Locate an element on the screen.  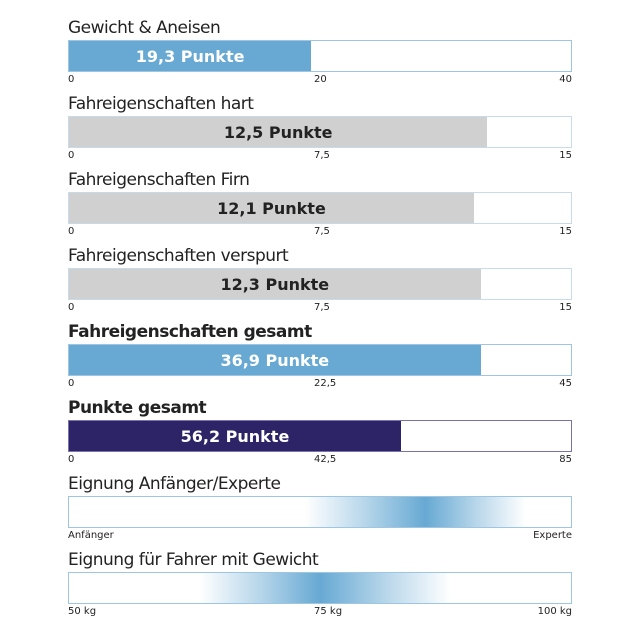
bar-track: 12,5 Punkte is located at coordinates (320, 132).